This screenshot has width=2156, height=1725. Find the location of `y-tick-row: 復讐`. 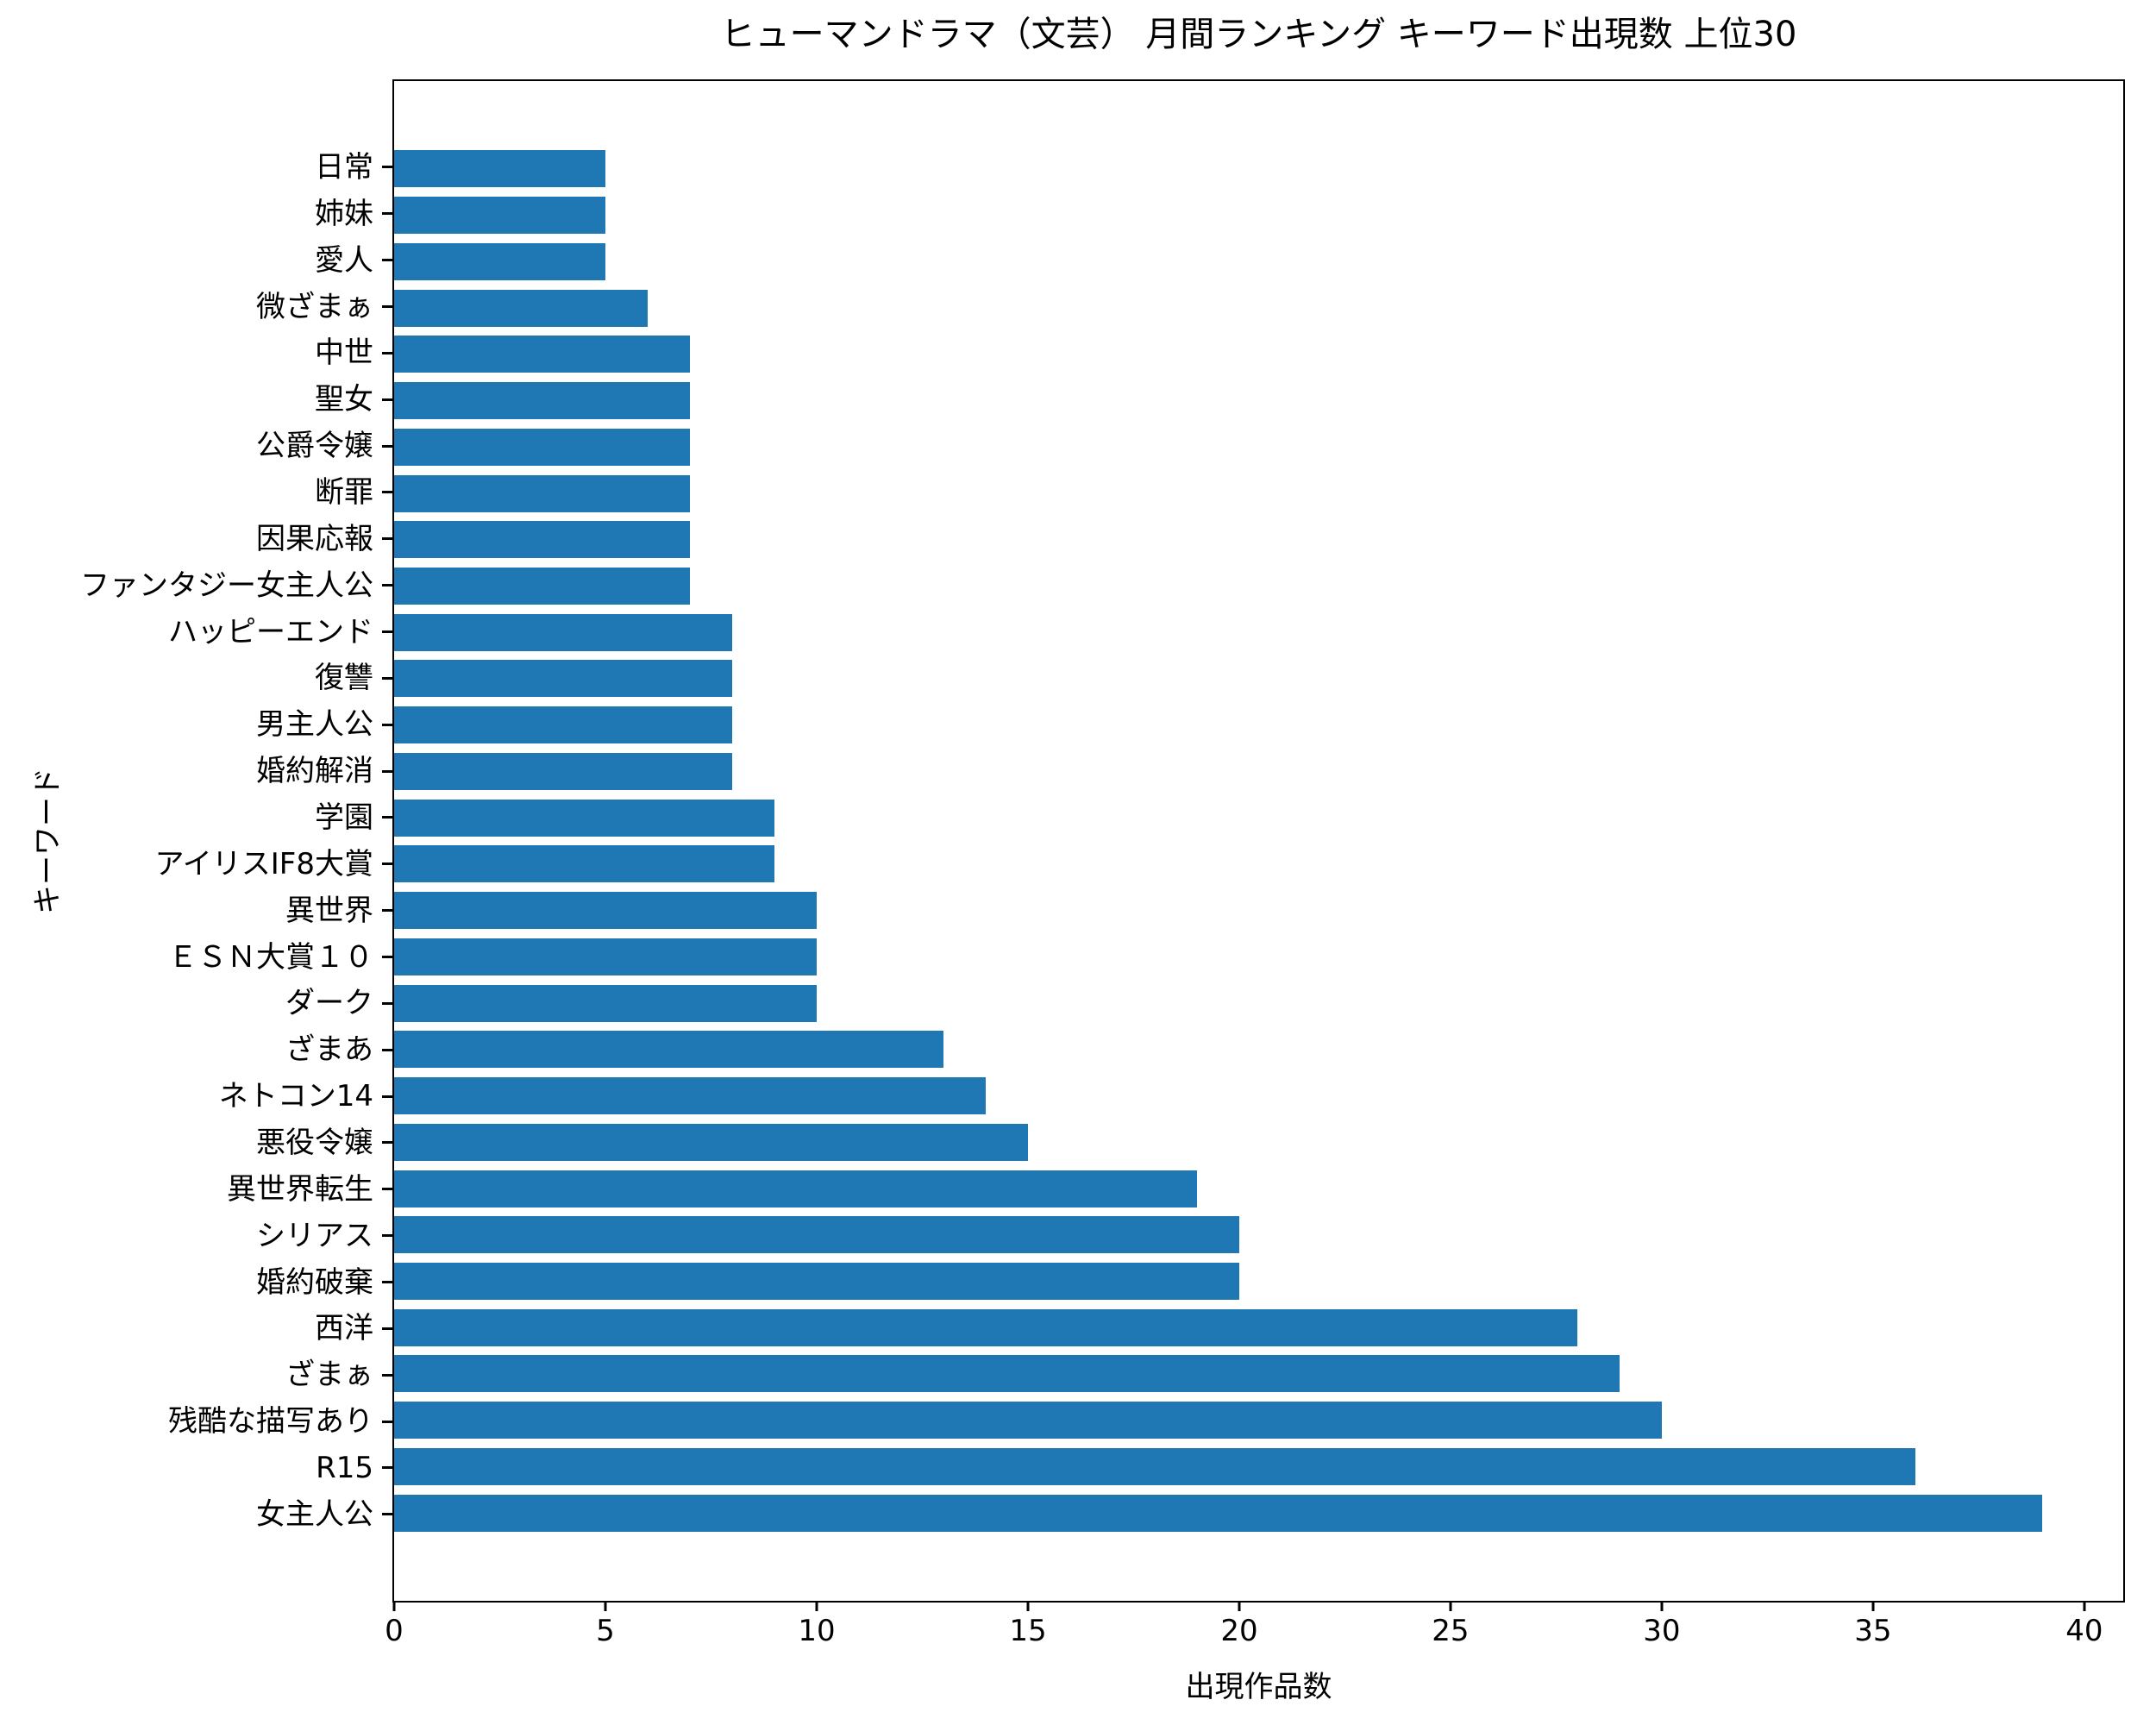

y-tick-row: 復讐 is located at coordinates (196, 678).